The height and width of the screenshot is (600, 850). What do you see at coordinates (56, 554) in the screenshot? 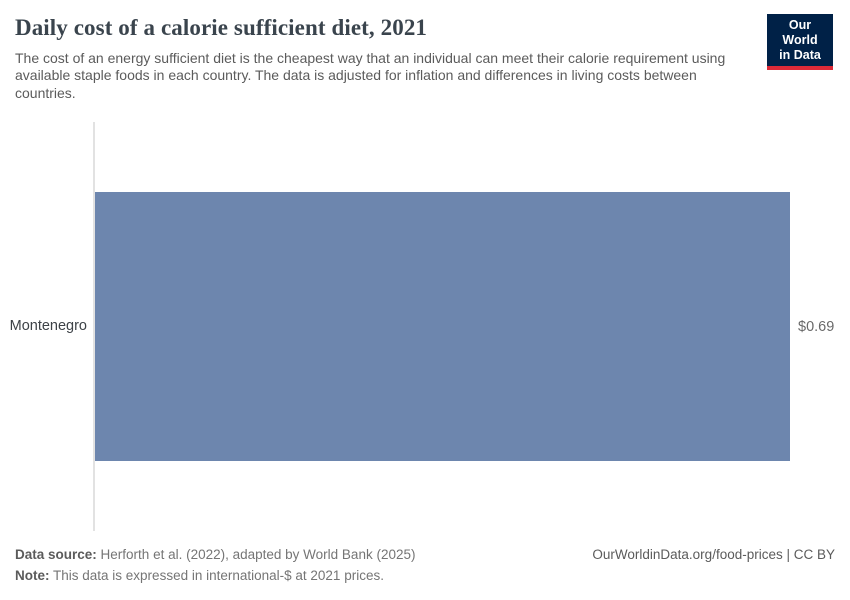
I see `data-source-label: Data source:` at bounding box center [56, 554].